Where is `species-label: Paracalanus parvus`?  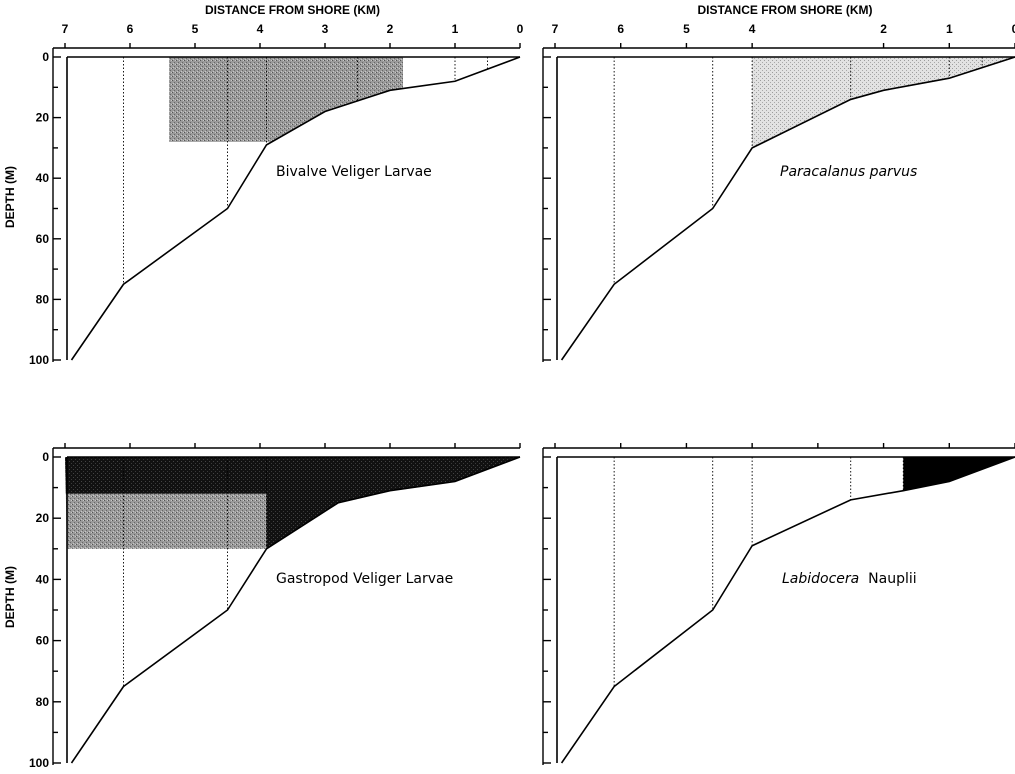
species-label: Paracalanus parvus is located at coordinates (848, 172).